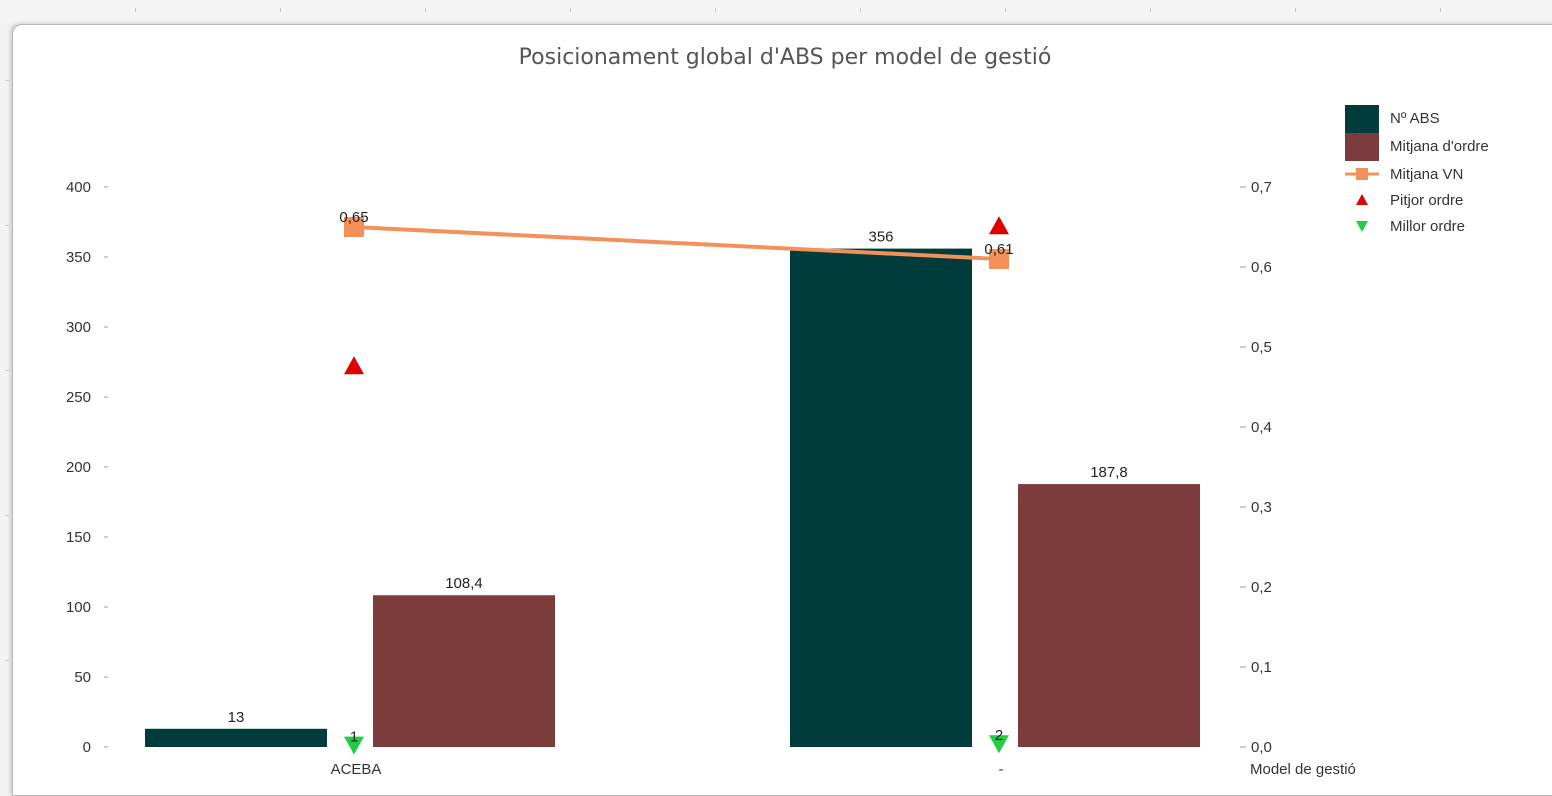  I want to click on y-tick-label-left: 200, so click(78, 467).